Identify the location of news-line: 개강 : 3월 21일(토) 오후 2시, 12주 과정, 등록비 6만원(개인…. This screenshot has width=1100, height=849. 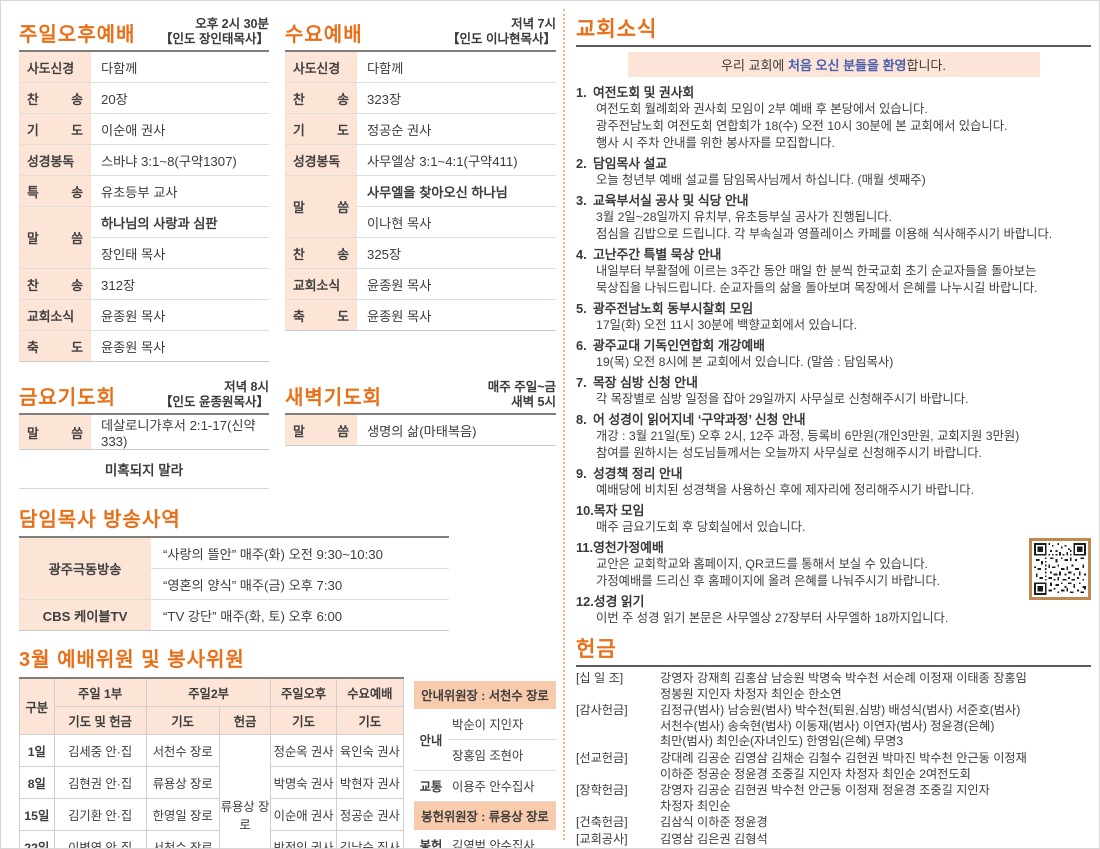
(808, 436).